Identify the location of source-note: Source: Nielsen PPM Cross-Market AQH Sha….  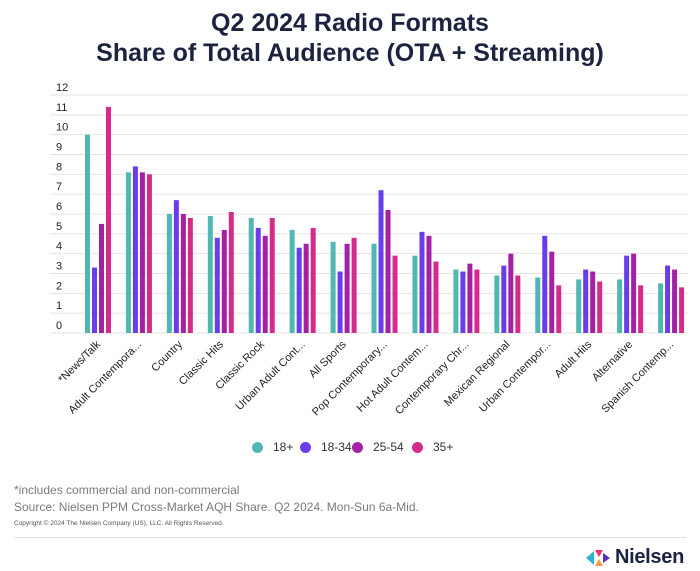
(216, 507).